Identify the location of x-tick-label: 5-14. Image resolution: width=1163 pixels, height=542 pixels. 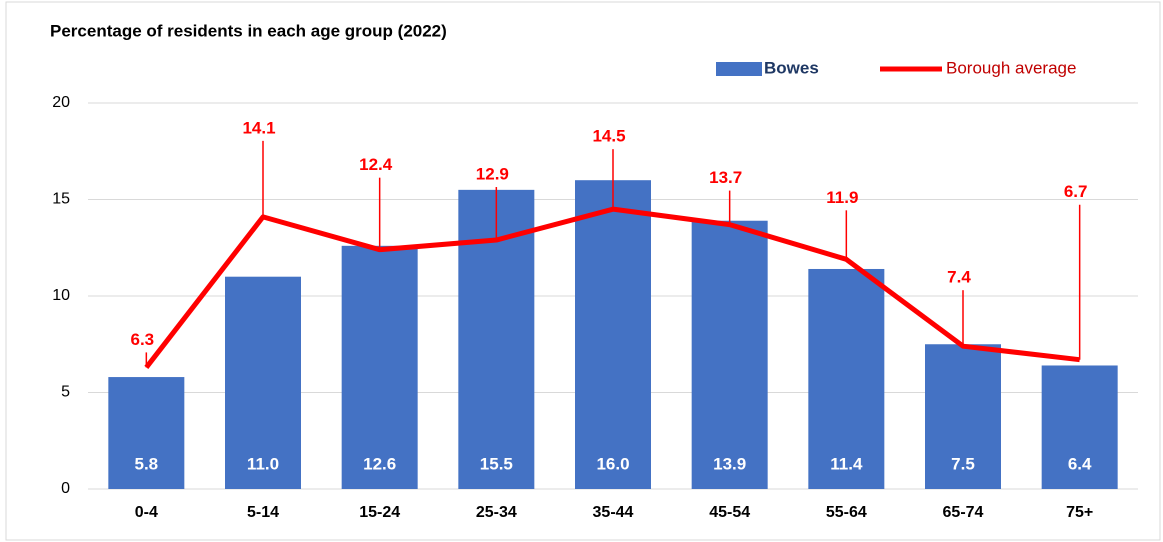
(263, 512).